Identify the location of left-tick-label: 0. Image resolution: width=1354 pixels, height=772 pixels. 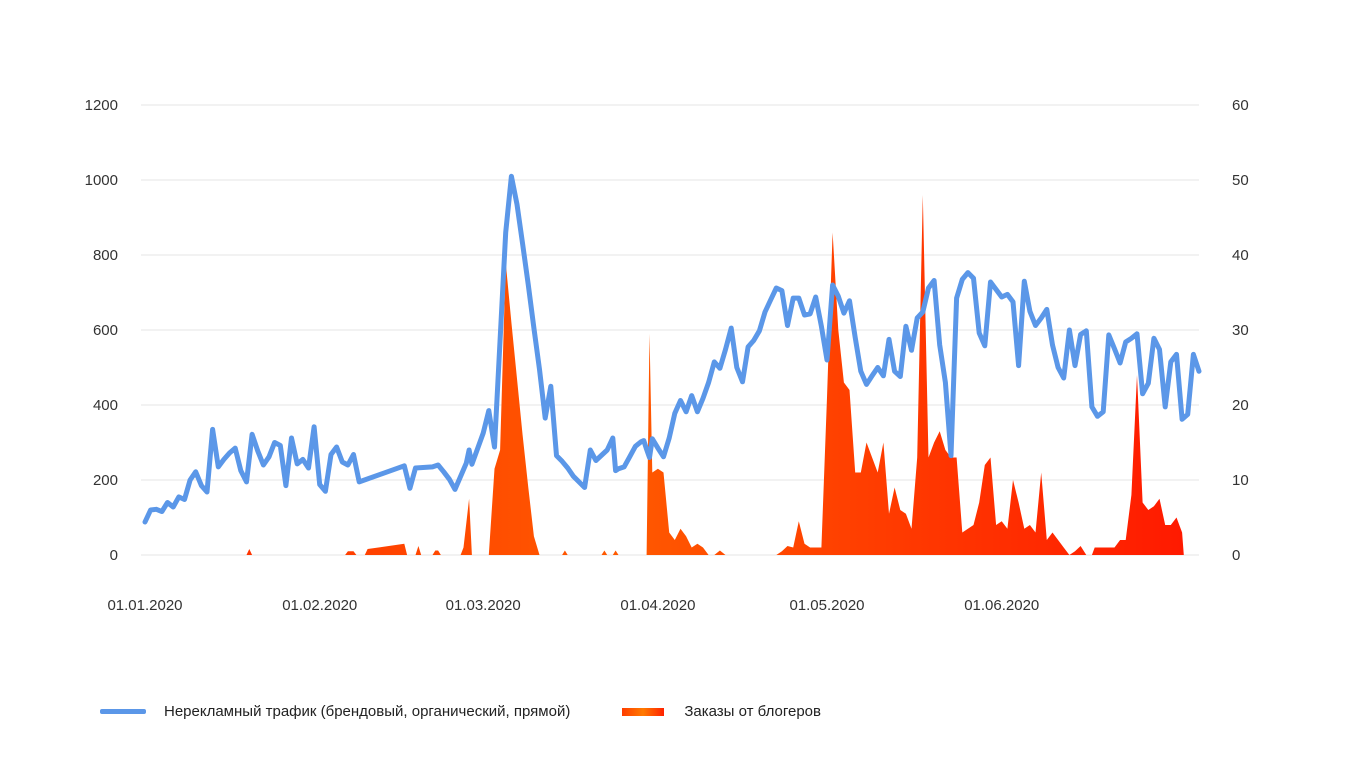
(114, 555).